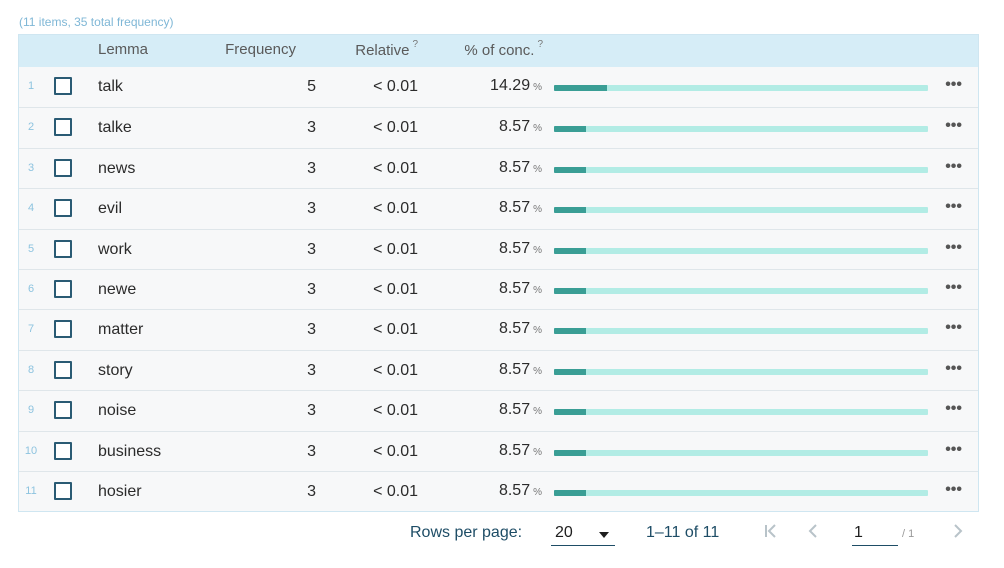  I want to click on lemma-cell: hosier, so click(120, 491).